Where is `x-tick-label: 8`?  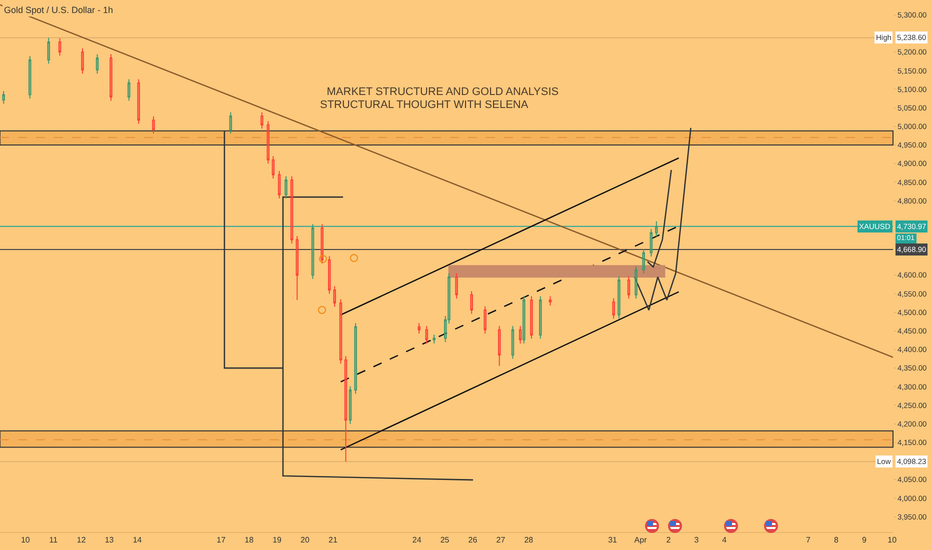 x-tick-label: 8 is located at coordinates (836, 540).